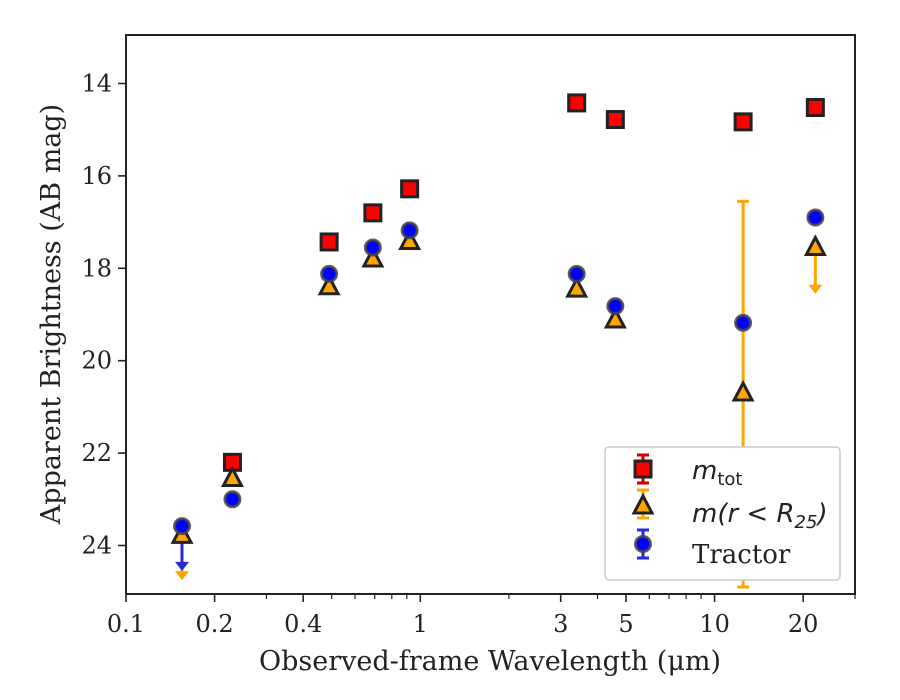  Describe the element at coordinates (96, 84) in the screenshot. I see `y-tick-label: 14` at that location.